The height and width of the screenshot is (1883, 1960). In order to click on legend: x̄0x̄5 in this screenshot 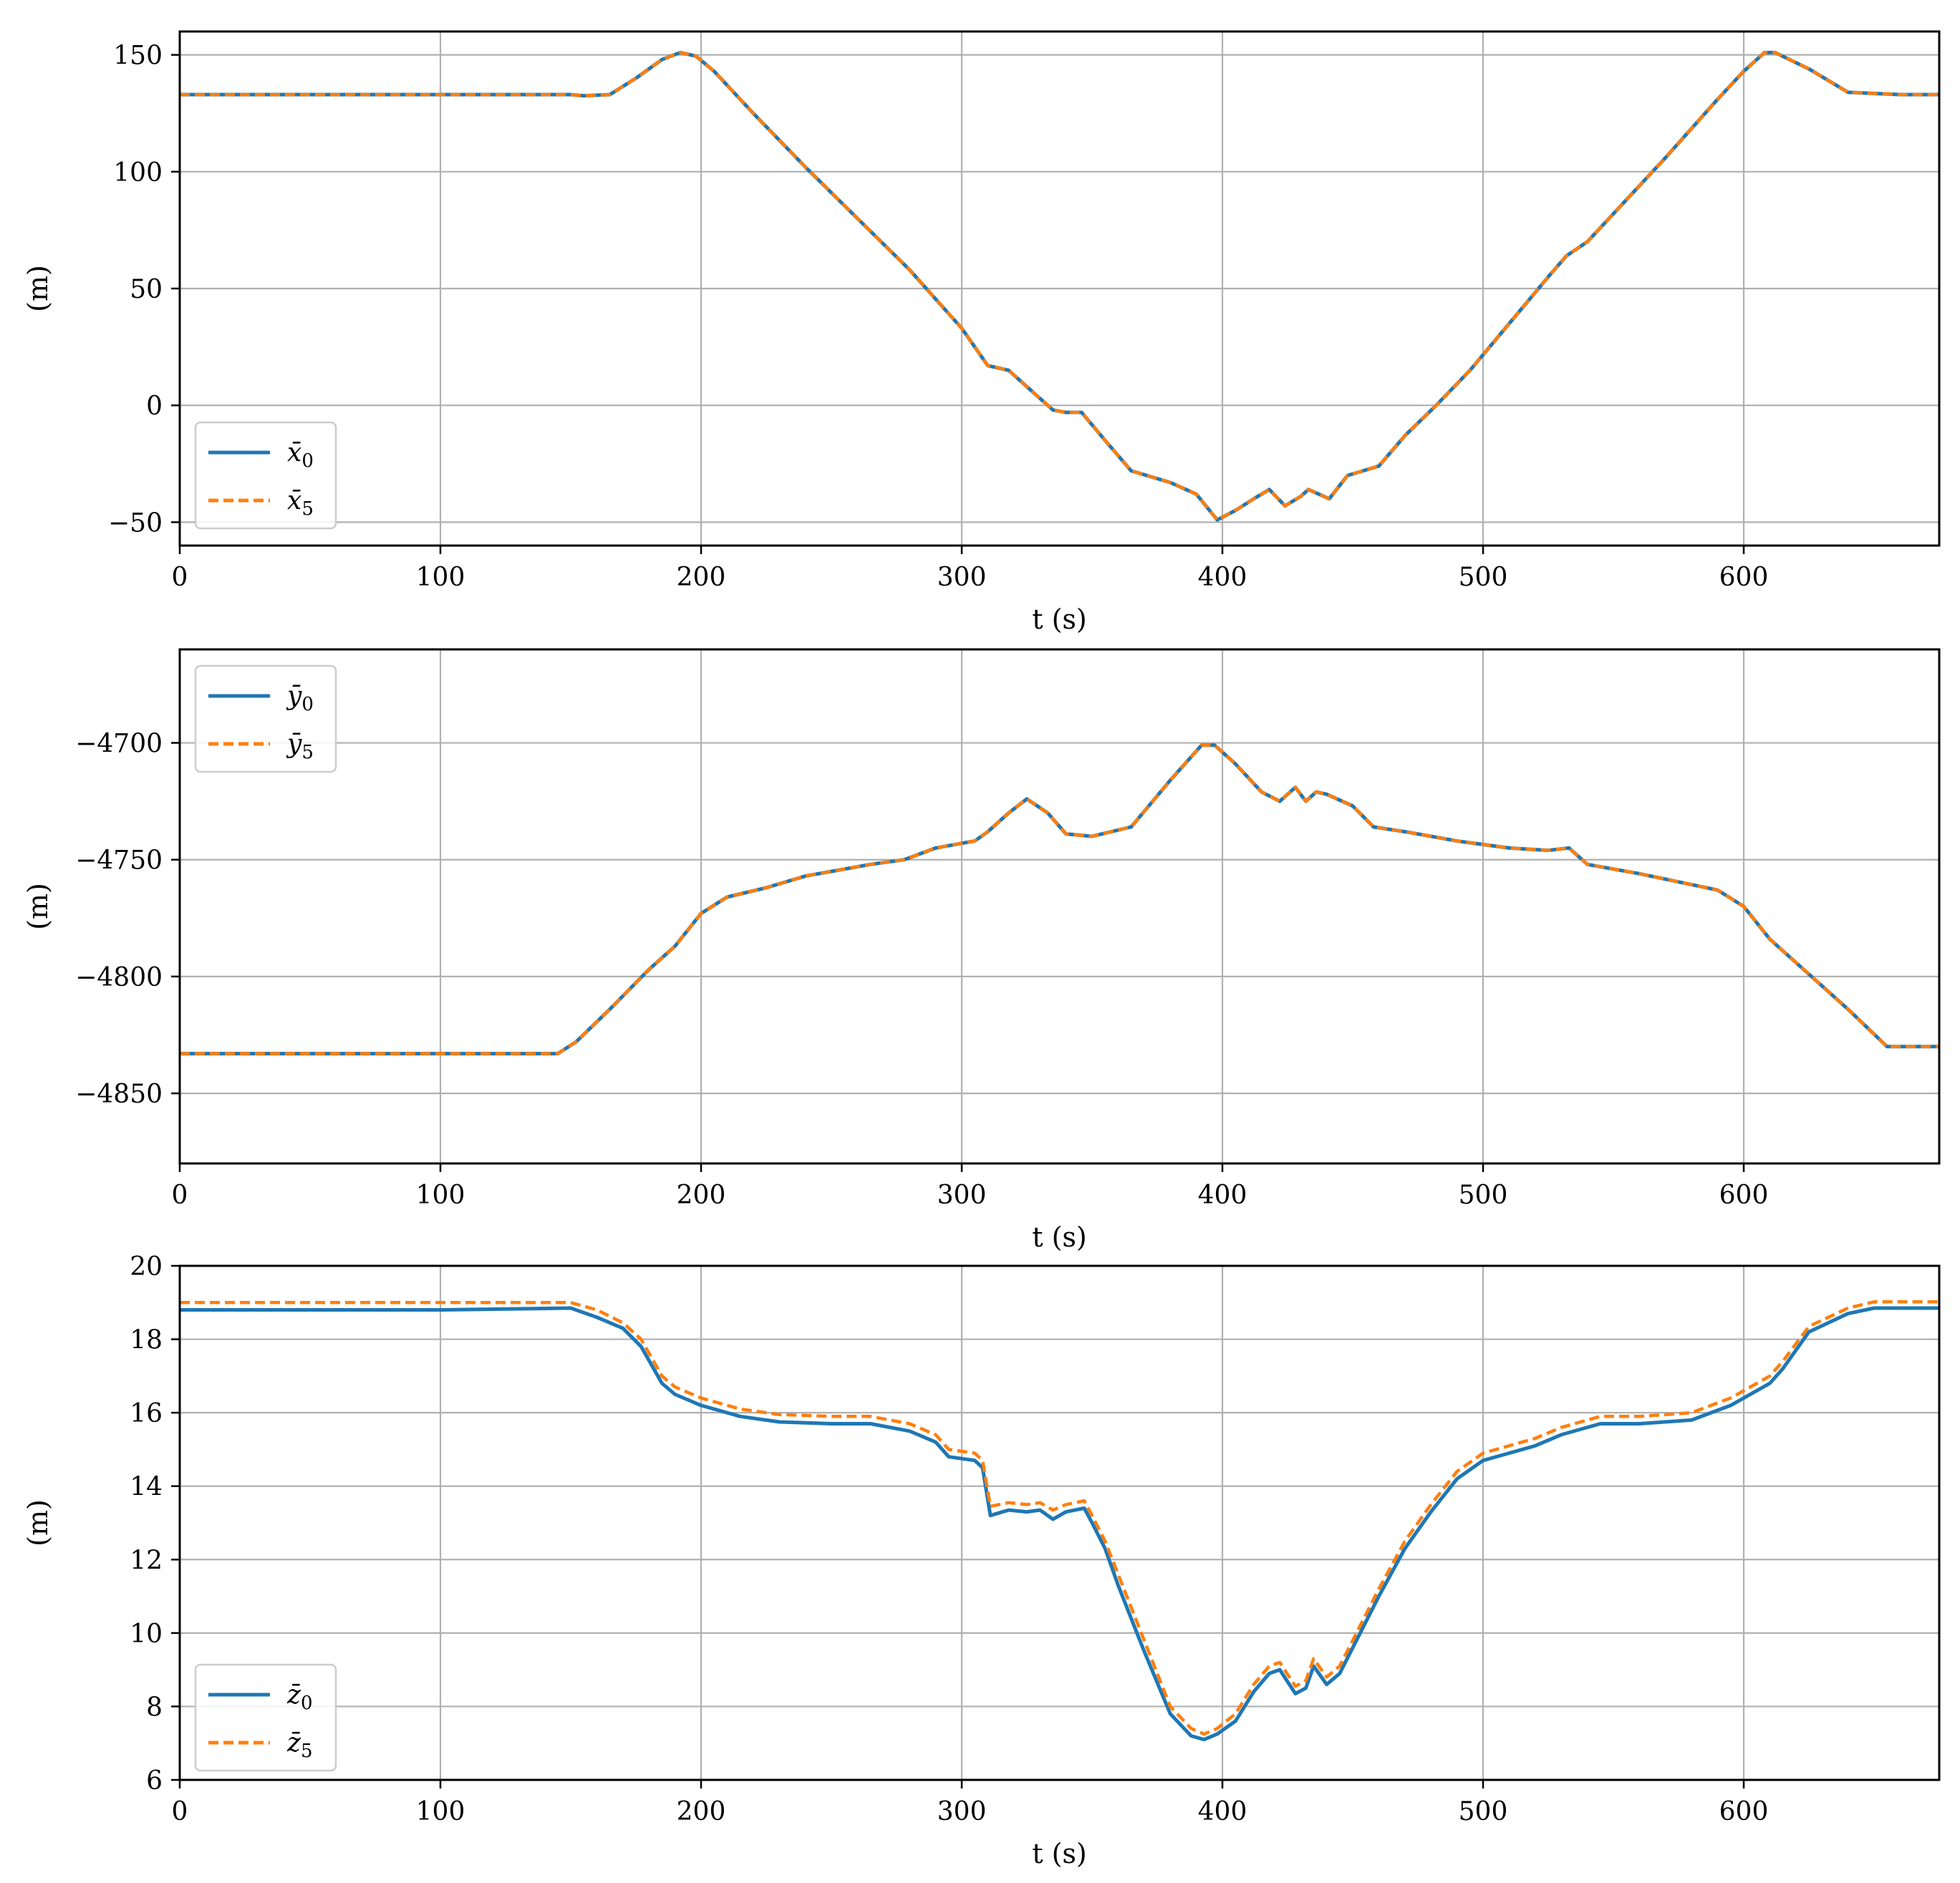, I will do `click(265, 475)`.